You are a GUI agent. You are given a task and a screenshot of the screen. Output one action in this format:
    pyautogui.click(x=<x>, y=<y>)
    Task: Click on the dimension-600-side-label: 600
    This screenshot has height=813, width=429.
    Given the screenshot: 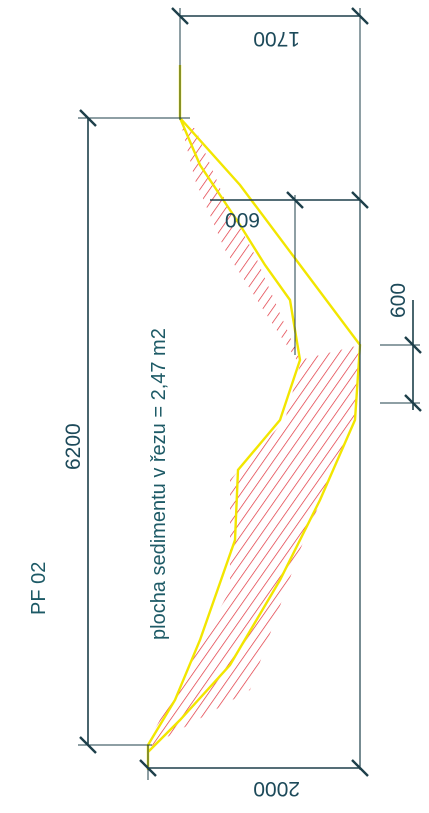 What is the action you would take?
    pyautogui.click(x=398, y=300)
    